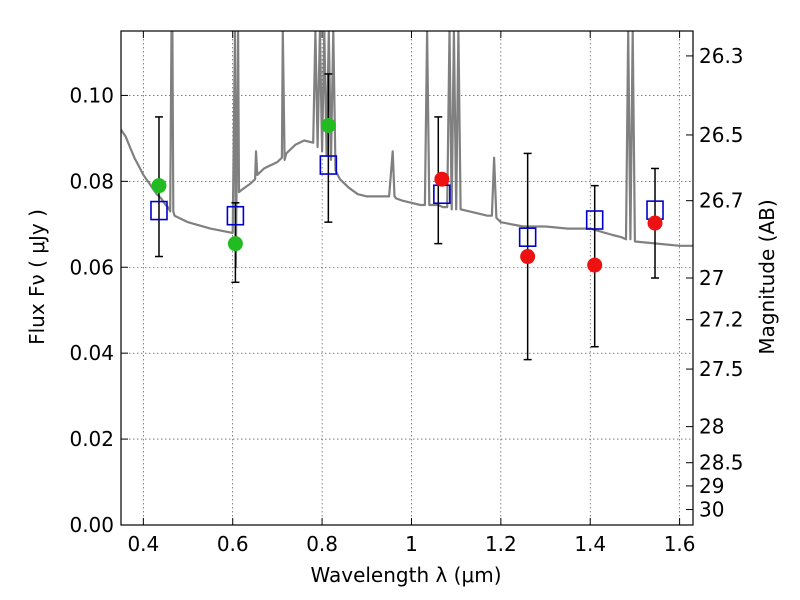 Image resolution: width=800 pixels, height=600 pixels. What do you see at coordinates (721, 201) in the screenshot?
I see `y2-tick-label: 26.7` at bounding box center [721, 201].